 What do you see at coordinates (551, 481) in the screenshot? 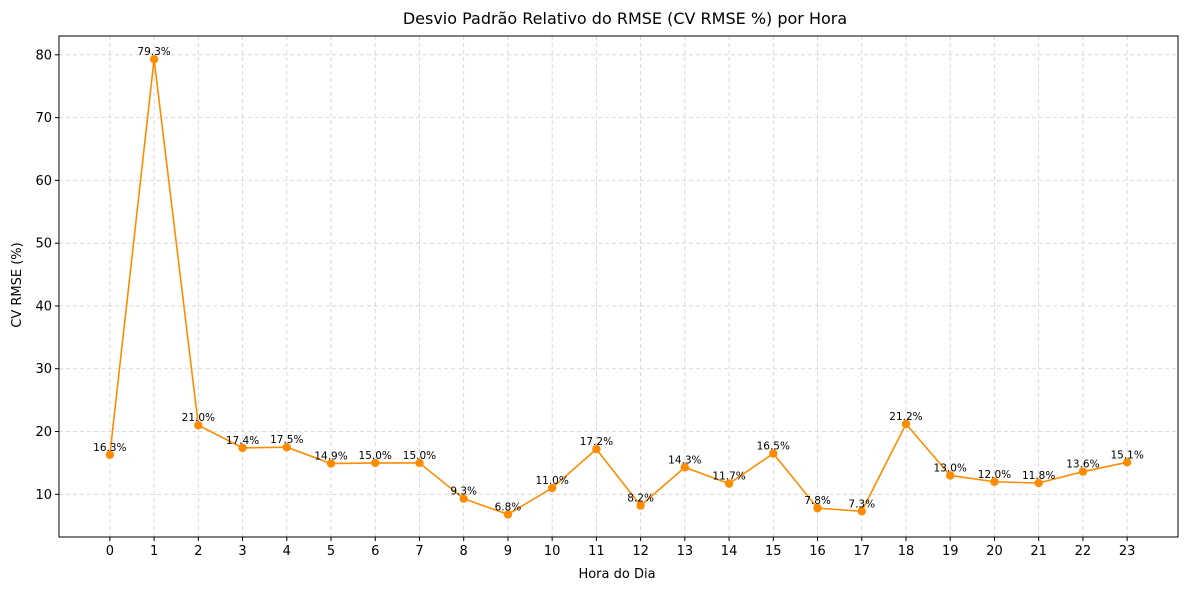
I see `data-label: 11.0%` at bounding box center [551, 481].